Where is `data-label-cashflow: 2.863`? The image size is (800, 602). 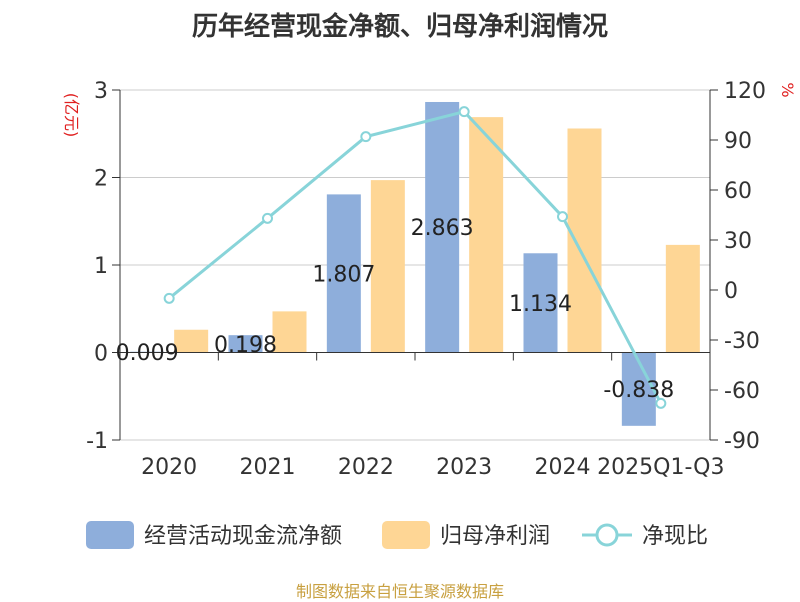 data-label-cashflow: 2.863 is located at coordinates (442, 228).